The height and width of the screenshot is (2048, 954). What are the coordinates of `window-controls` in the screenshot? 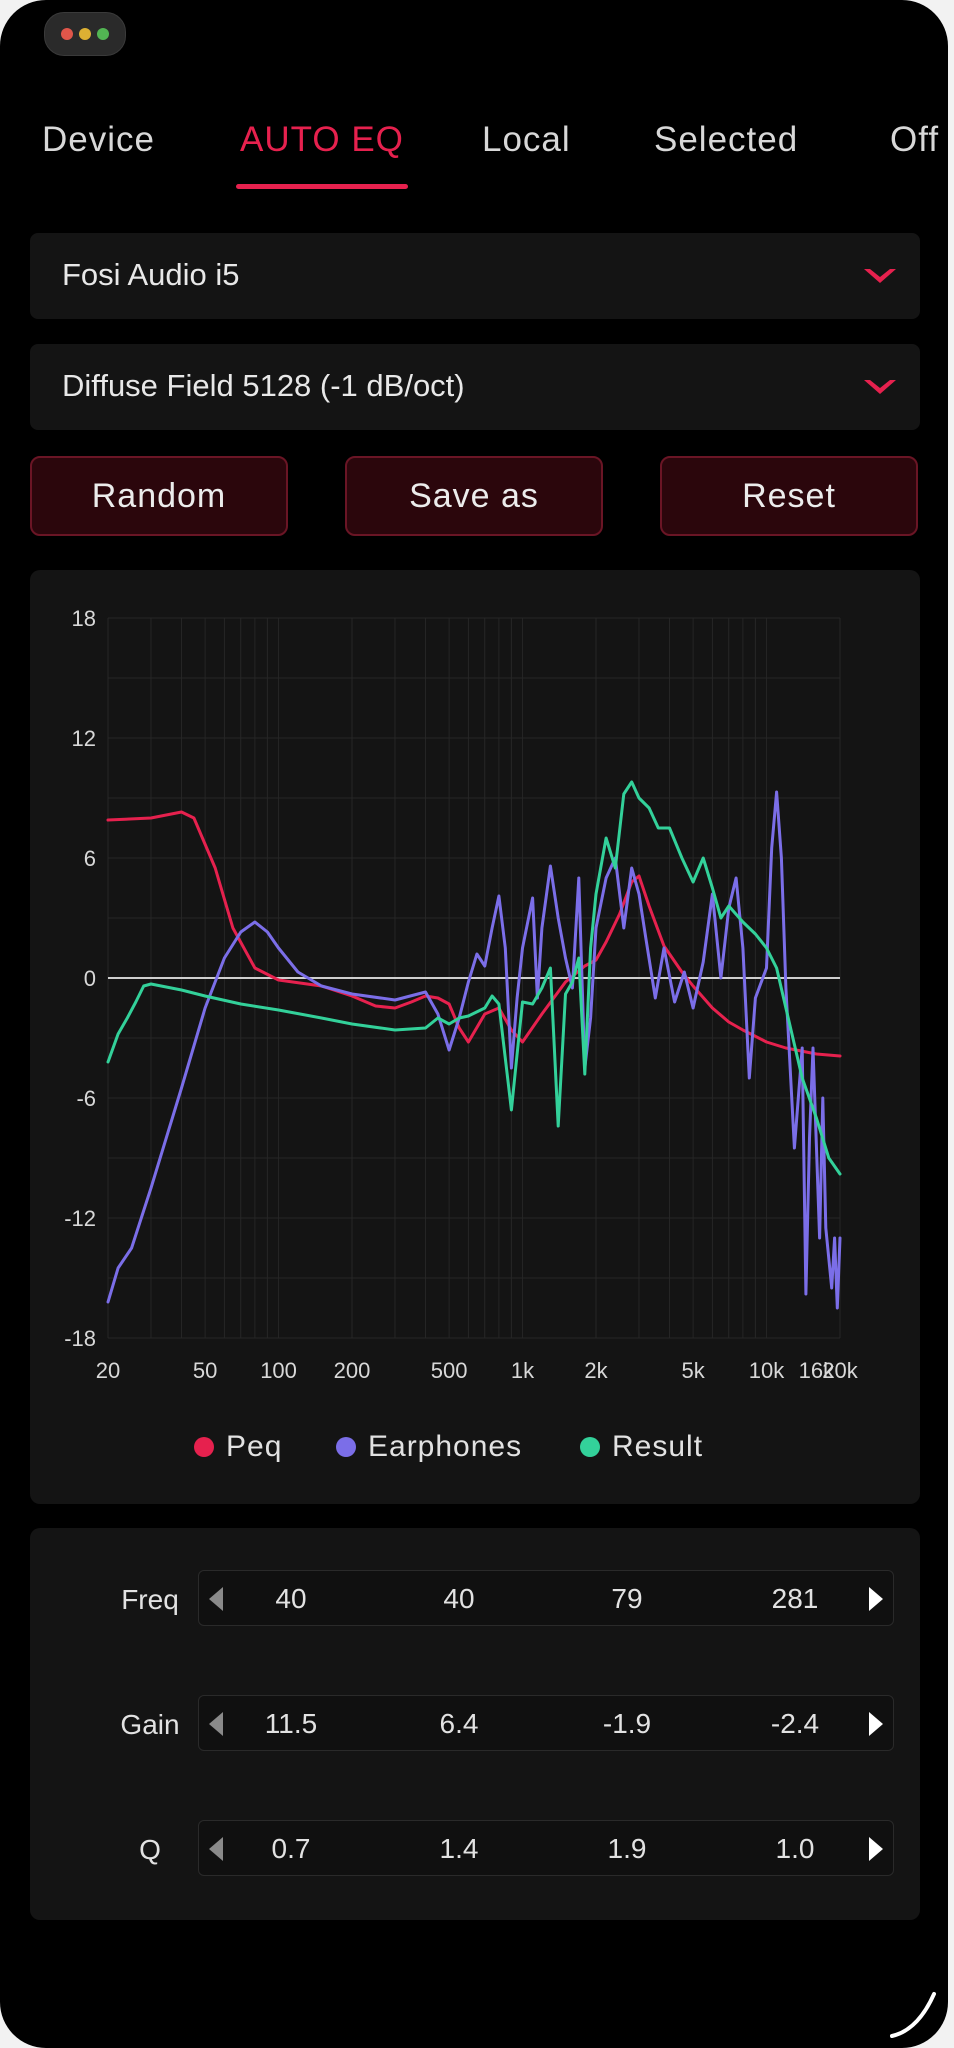 It's located at (85, 34).